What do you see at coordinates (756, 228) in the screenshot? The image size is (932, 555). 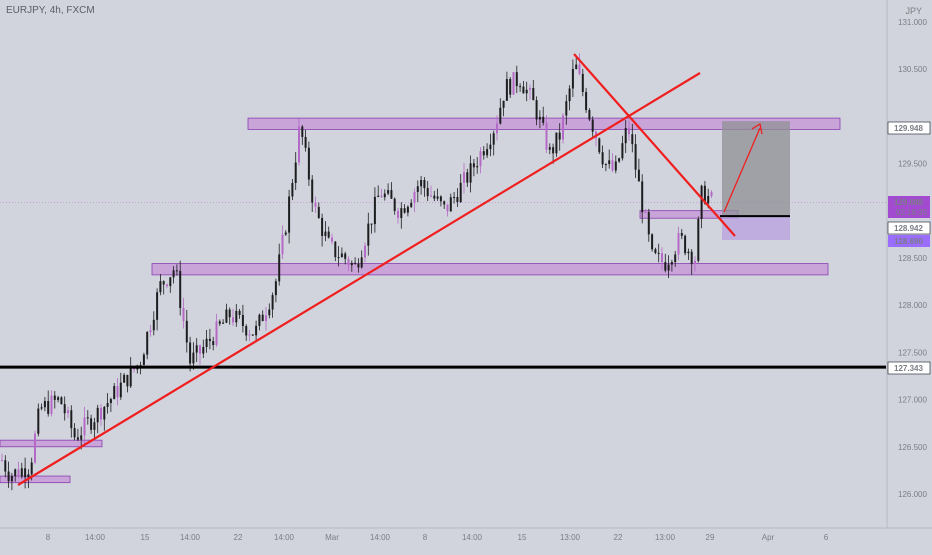 I see `position-stop-area` at bounding box center [756, 228].